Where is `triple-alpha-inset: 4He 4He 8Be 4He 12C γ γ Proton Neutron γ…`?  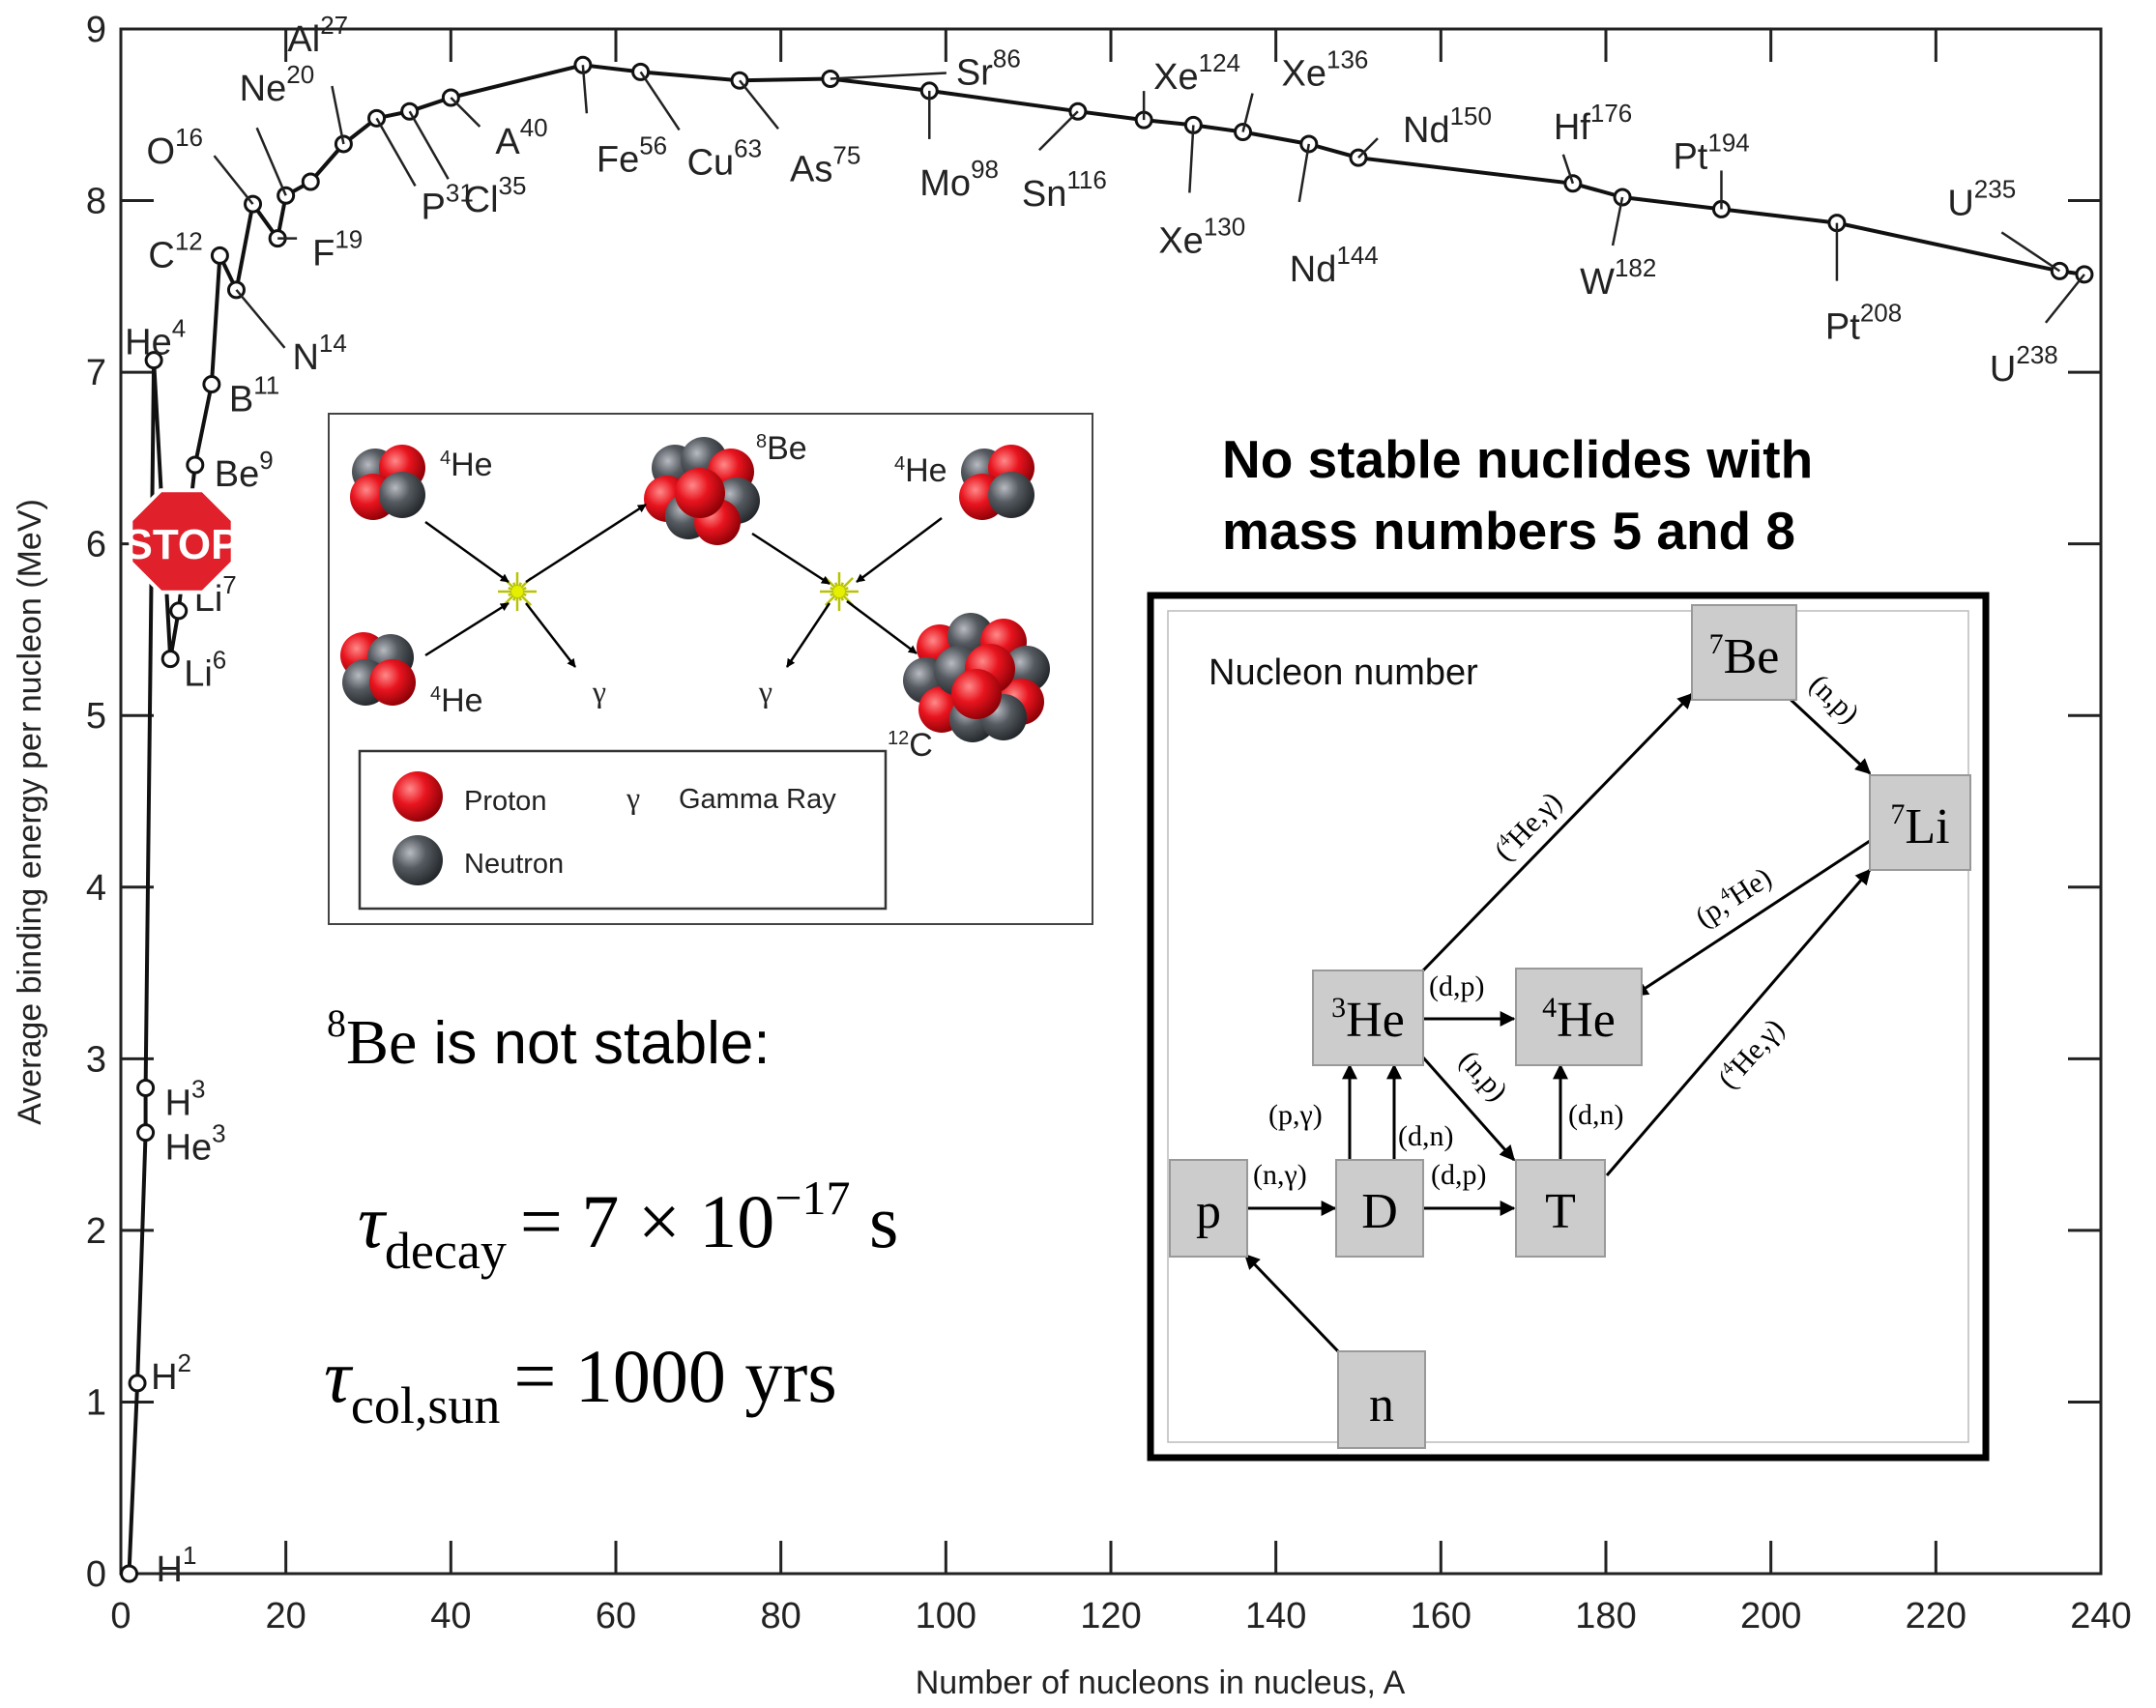
triple-alpha-inset: 4He 4He 8Be 4He 12C γ γ Proton Neutron γ… is located at coordinates (710, 669).